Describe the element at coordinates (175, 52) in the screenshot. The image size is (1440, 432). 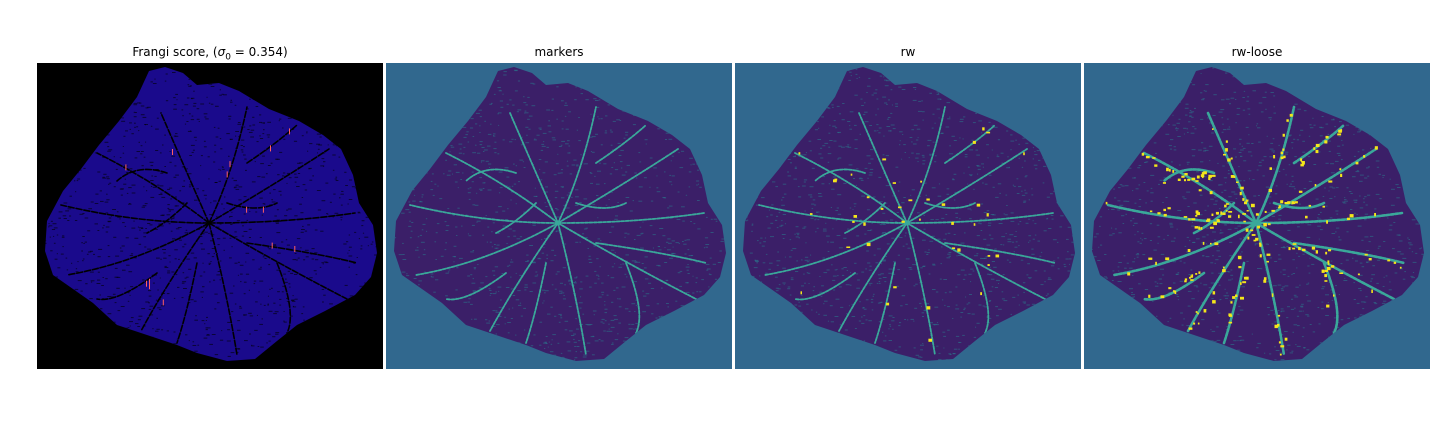
I see `frangi-title-prefix: Frangi score, (` at that location.